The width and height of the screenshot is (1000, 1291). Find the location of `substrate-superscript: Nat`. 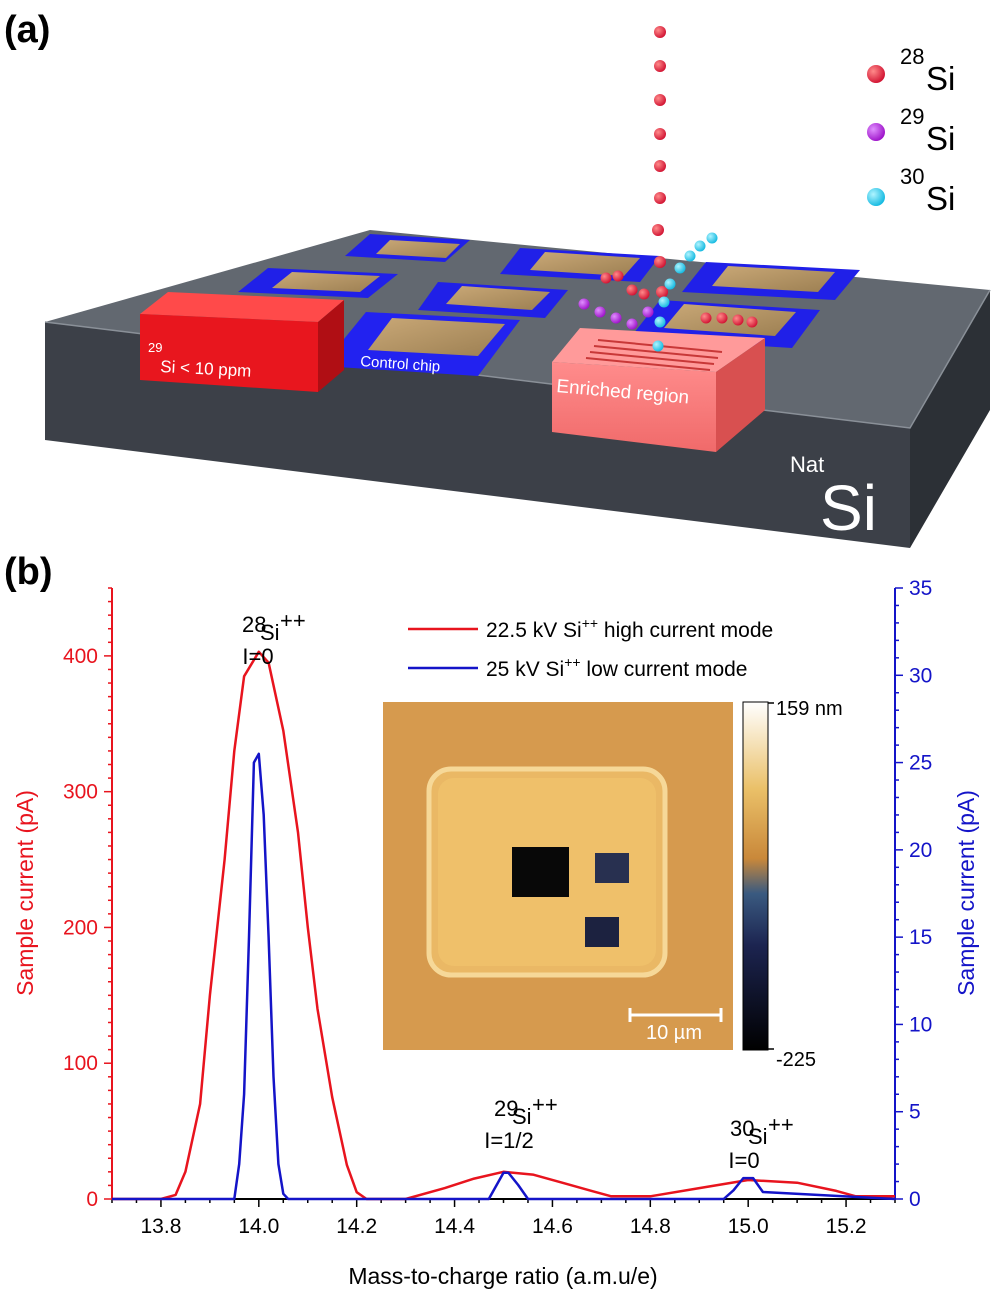

substrate-superscript: Nat is located at coordinates (807, 464).